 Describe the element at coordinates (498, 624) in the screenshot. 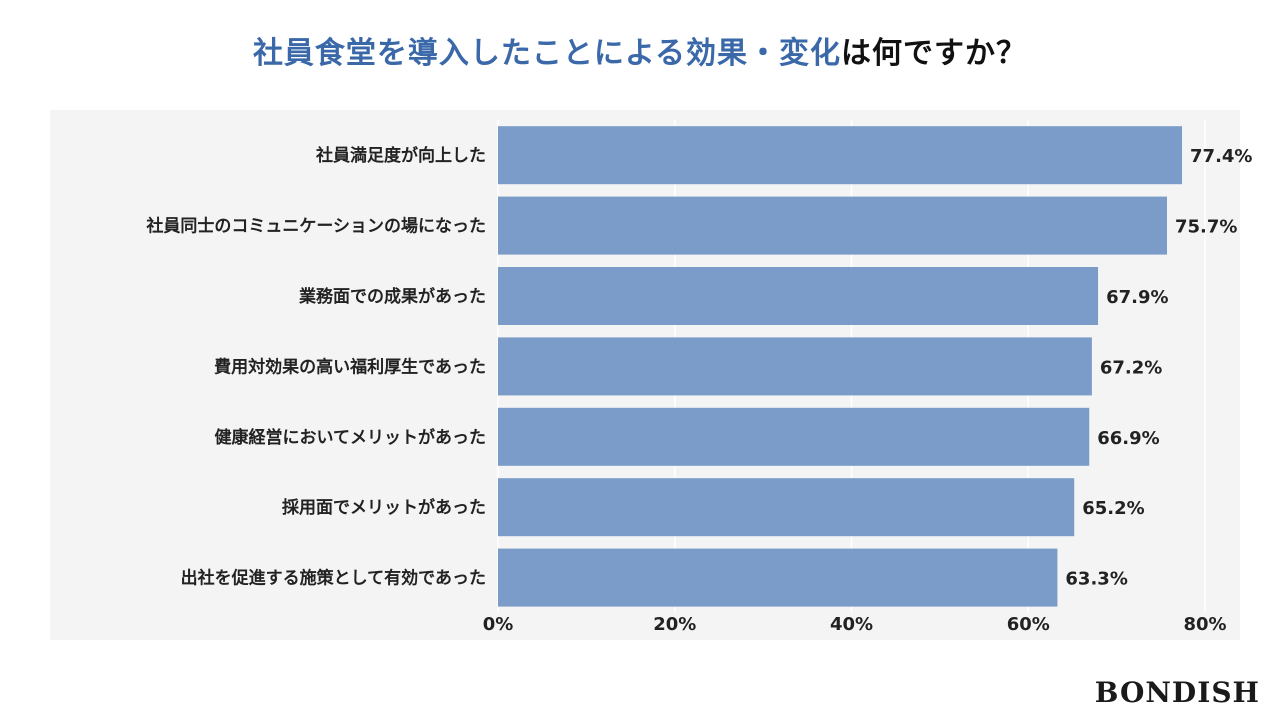

I see `x-tick-label: 0%` at that location.